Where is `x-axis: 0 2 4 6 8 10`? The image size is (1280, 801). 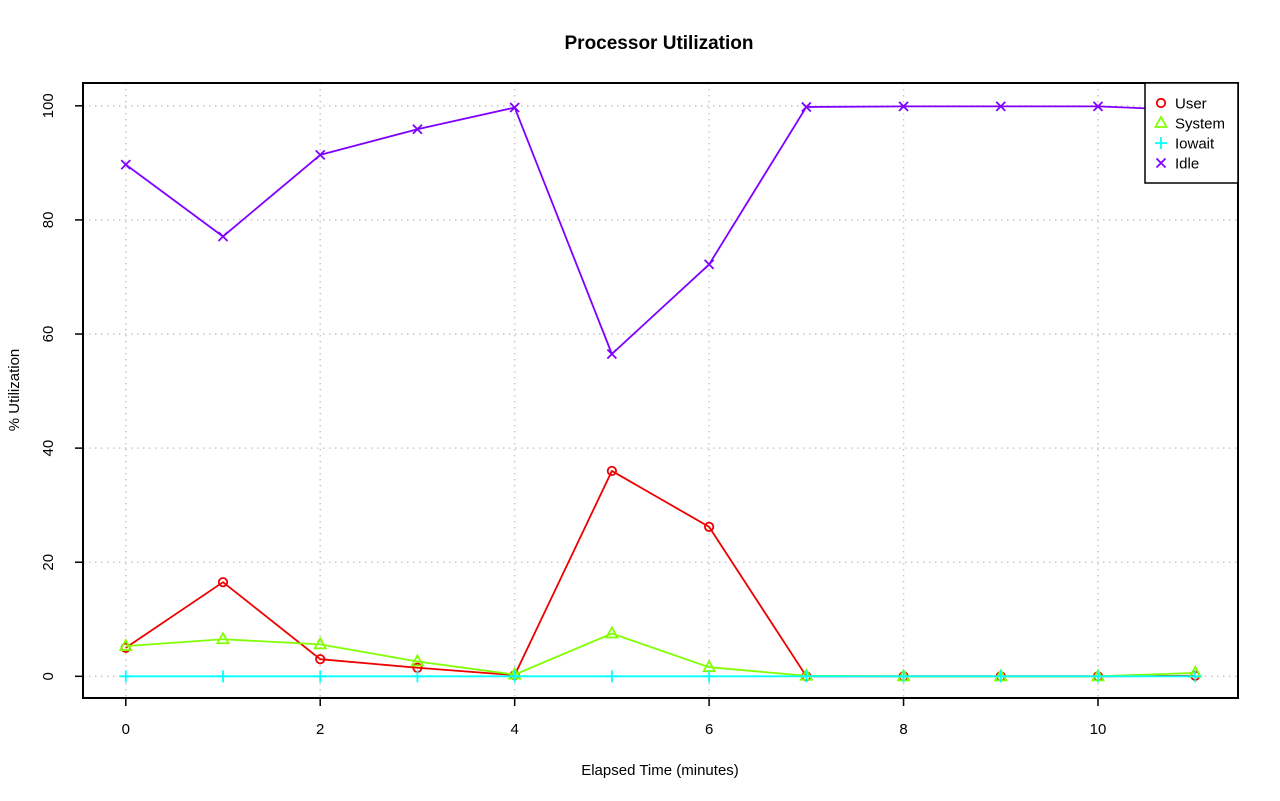 x-axis: 0 2 4 6 8 10 is located at coordinates (614, 718).